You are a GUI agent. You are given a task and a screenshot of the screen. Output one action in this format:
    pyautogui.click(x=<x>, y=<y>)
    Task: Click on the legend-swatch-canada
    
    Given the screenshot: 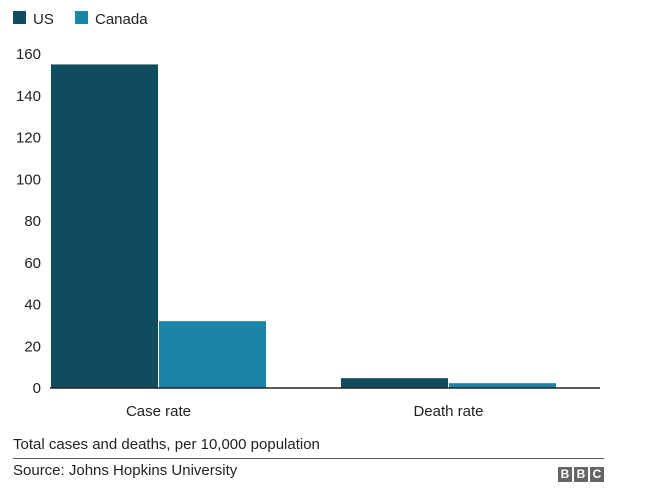 What is the action you would take?
    pyautogui.click(x=81, y=17)
    